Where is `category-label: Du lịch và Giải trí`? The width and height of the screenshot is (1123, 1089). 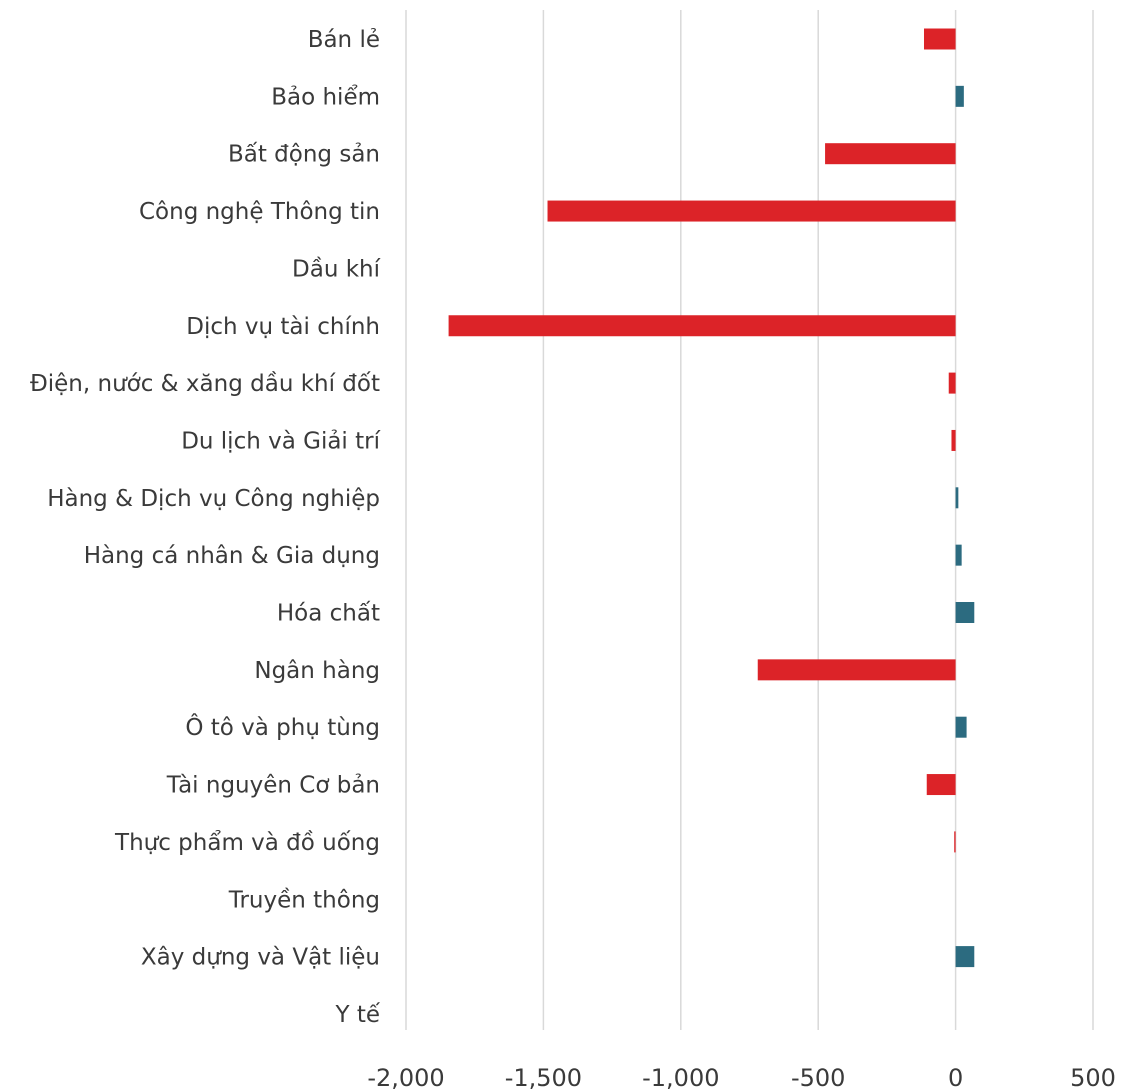 category-label: Du lịch và Giải trí is located at coordinates (280, 441).